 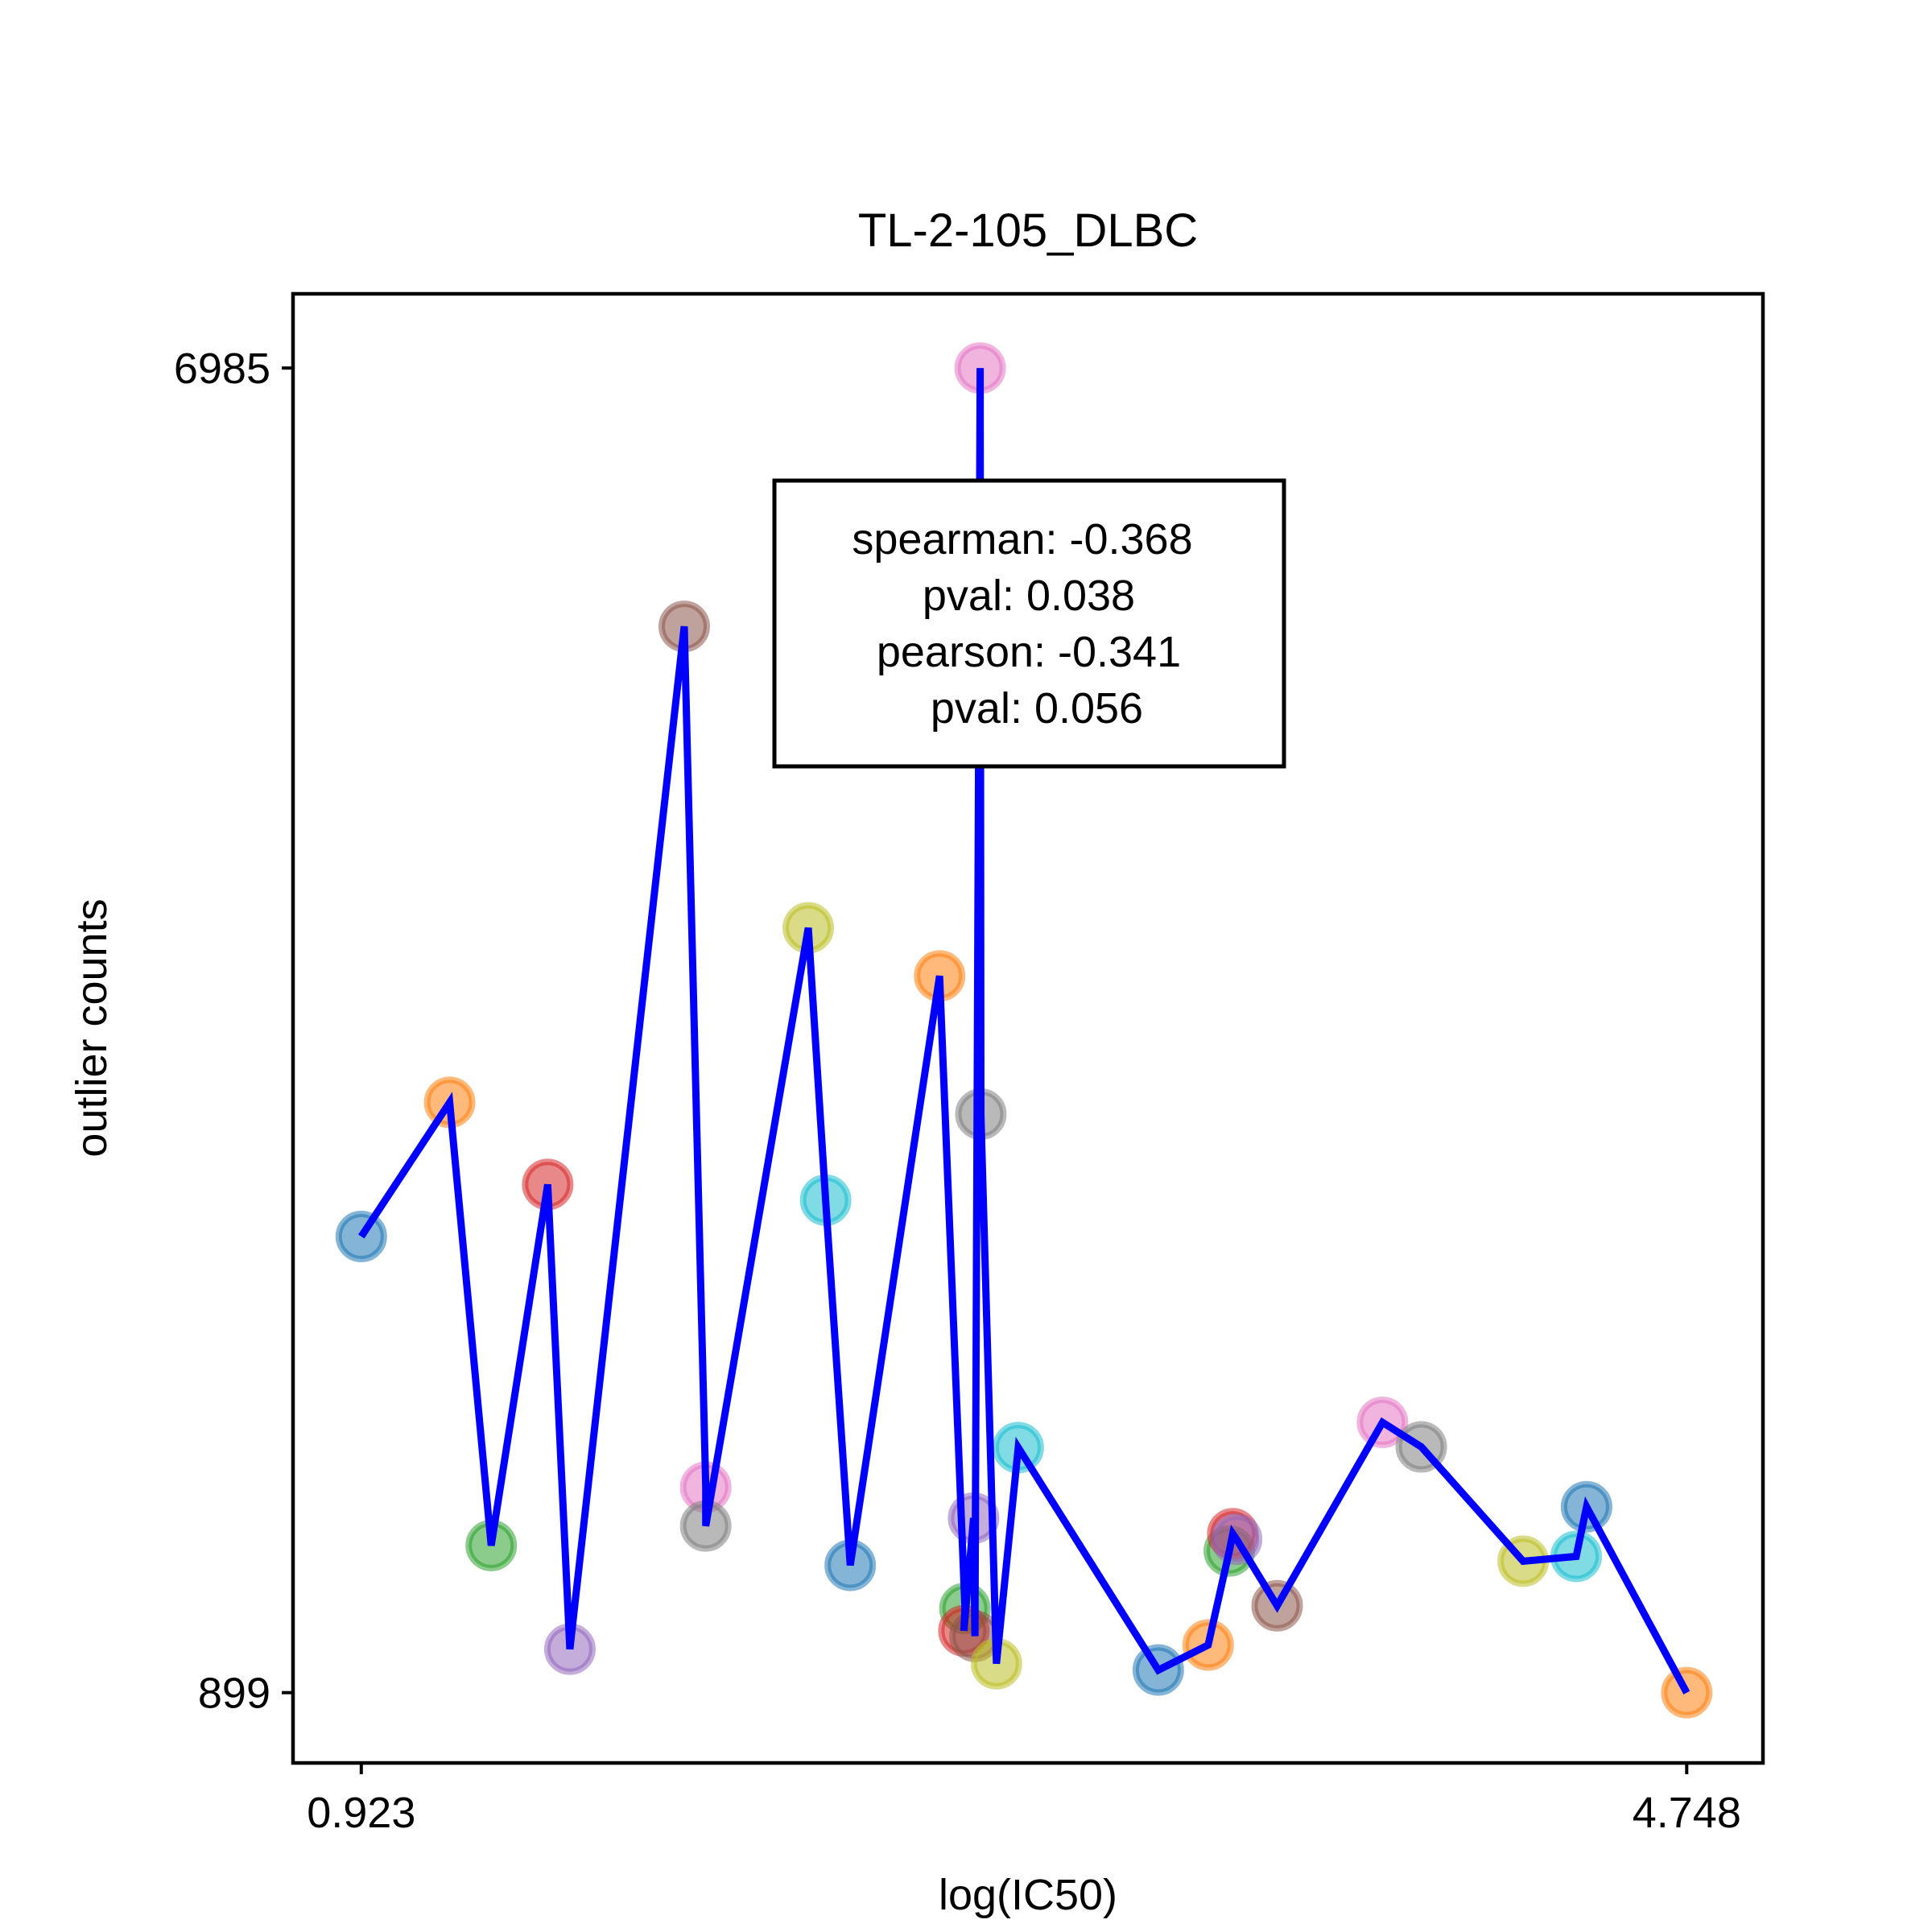 I want to click on pearson-text: pearson: -0.341, so click(x=1029, y=652).